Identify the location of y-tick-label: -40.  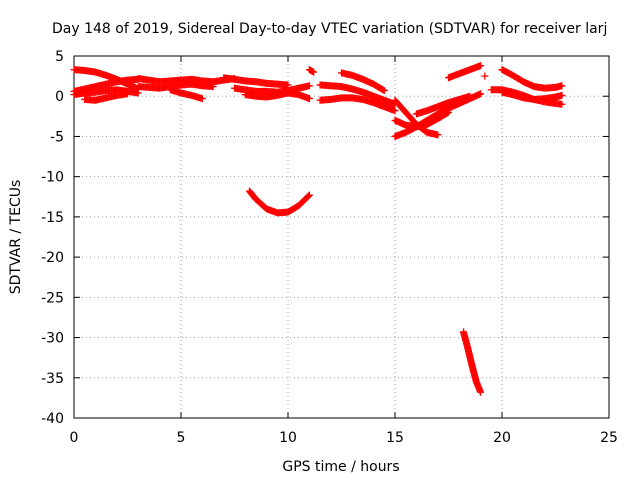
(52, 419).